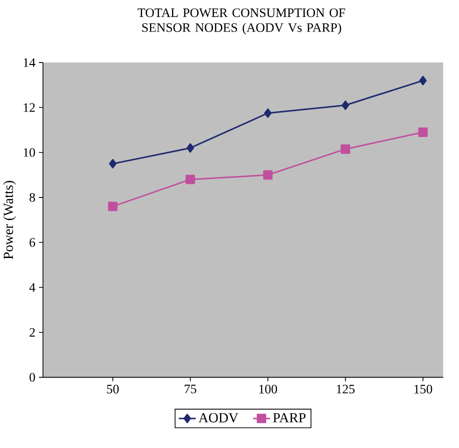  I want to click on y-axis-title: Power (Watts), so click(9, 220).